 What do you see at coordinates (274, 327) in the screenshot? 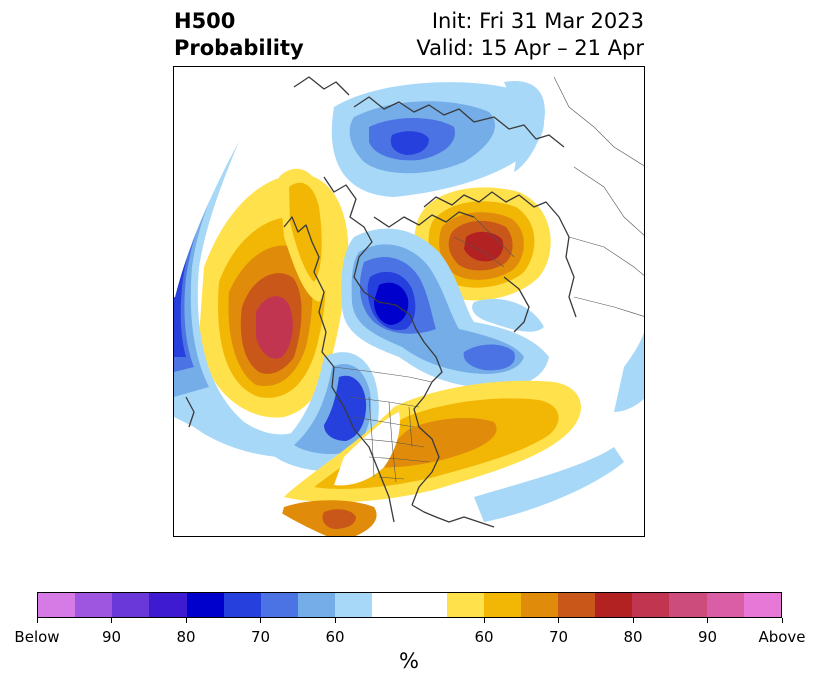
I see `contour-rose-west` at bounding box center [274, 327].